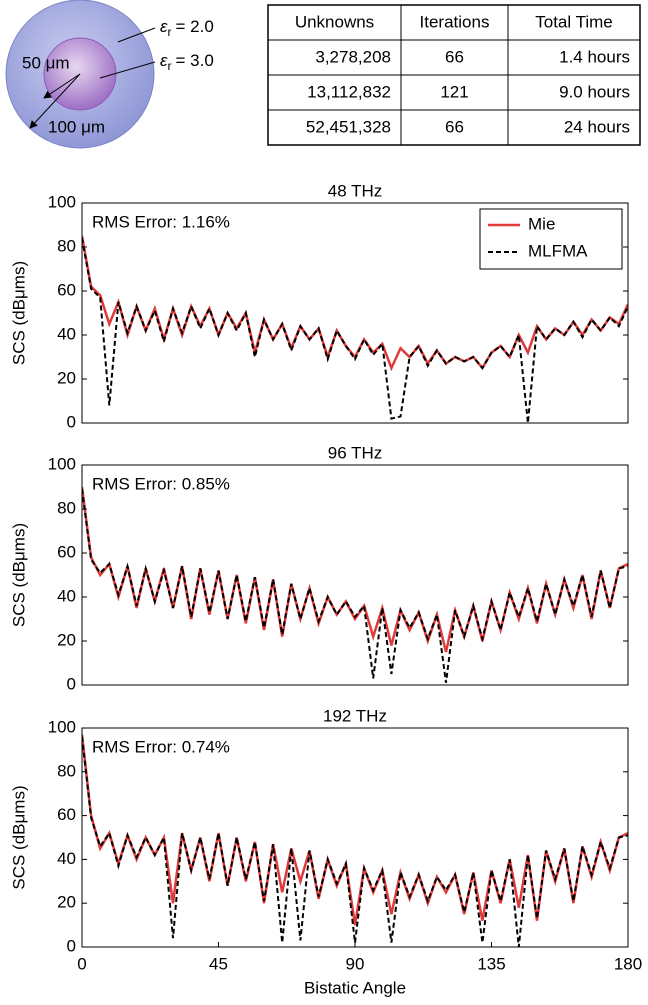 Image resolution: width=648 pixels, height=1005 pixels. What do you see at coordinates (355, 963) in the screenshot?
I see `x-tick-label: 90` at bounding box center [355, 963].